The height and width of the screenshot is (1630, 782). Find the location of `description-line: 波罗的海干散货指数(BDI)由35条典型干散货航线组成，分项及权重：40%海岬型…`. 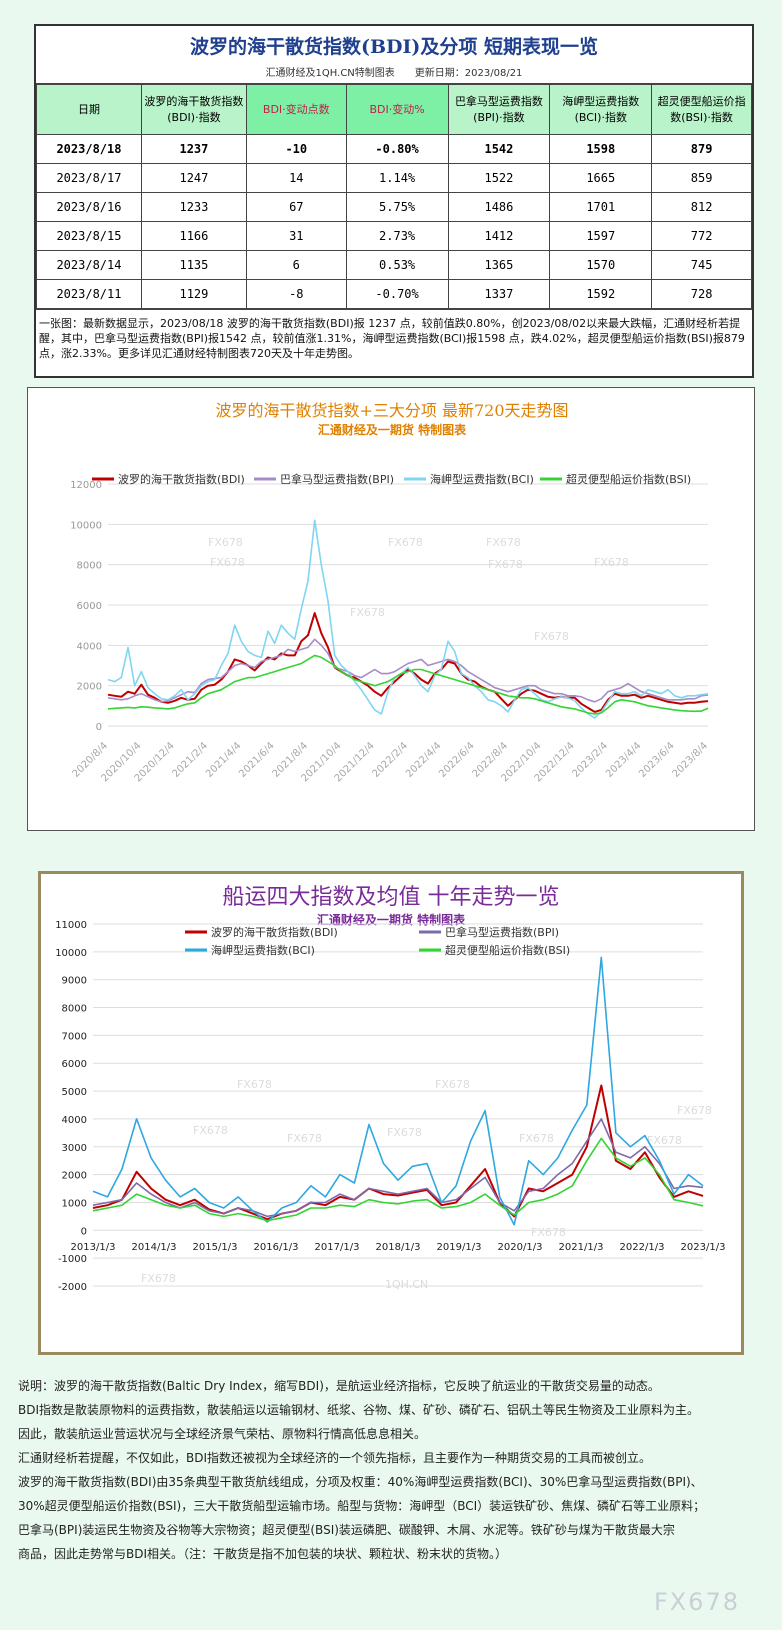

description-line: 波罗的海干散货指数(BDI)由35条典型干散货航线组成，分项及权重：40%海岬型… is located at coordinates (360, 1482).